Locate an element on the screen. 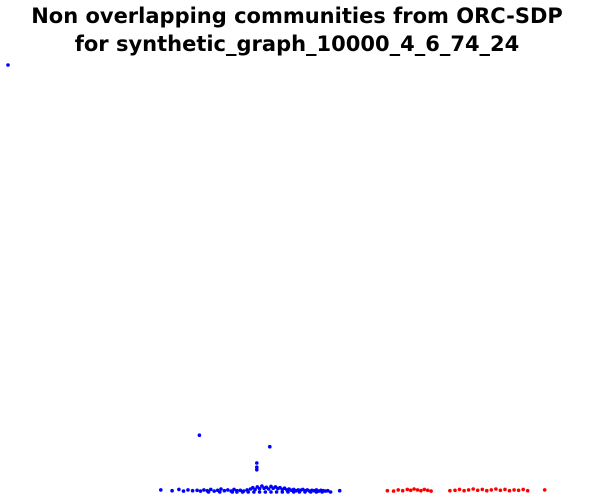 The width and height of the screenshot is (594, 498). chart-title-line-1: Non overlapping communities from ORC-SDP is located at coordinates (297, 16).